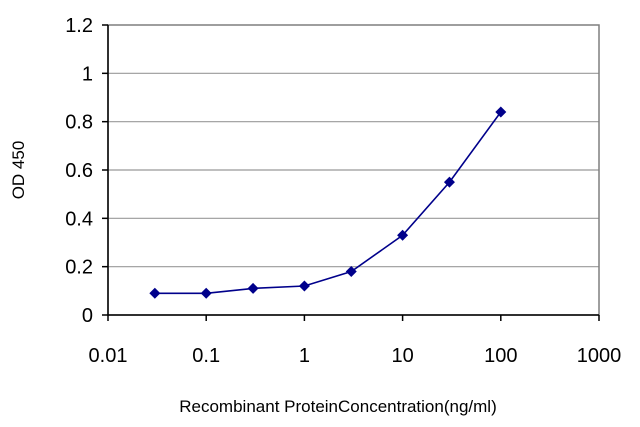 The width and height of the screenshot is (640, 427). What do you see at coordinates (402, 356) in the screenshot?
I see `x-tick-label: 10` at bounding box center [402, 356].